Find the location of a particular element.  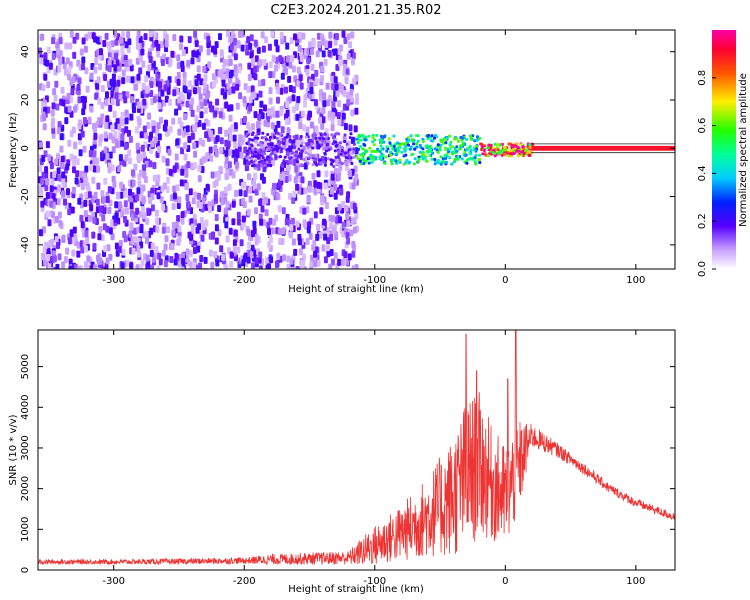

spectrogram-x-tick-label: -100 is located at coordinates (374, 280).